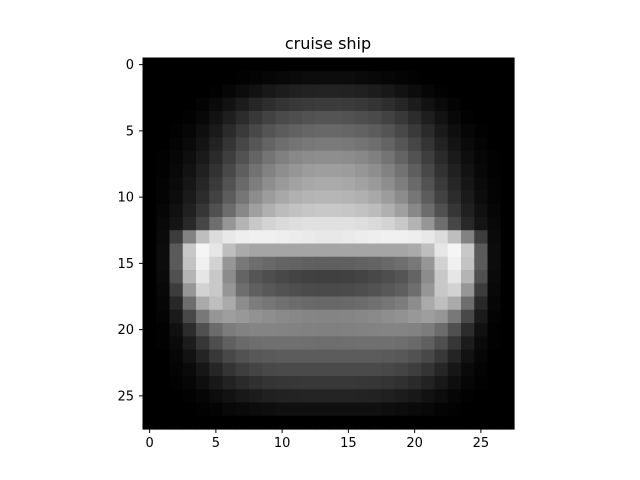  What do you see at coordinates (414, 443) in the screenshot?
I see `x-tick-label: 20` at bounding box center [414, 443].